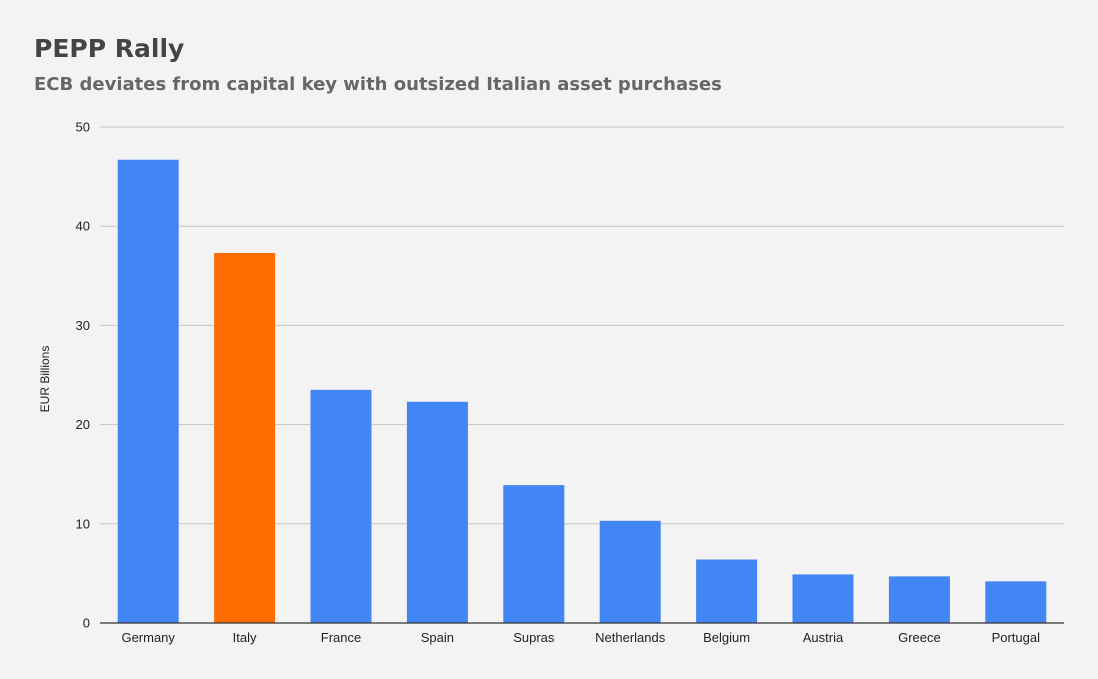 The height and width of the screenshot is (679, 1098). Describe the element at coordinates (919, 599) in the screenshot. I see `bar-greece` at that location.